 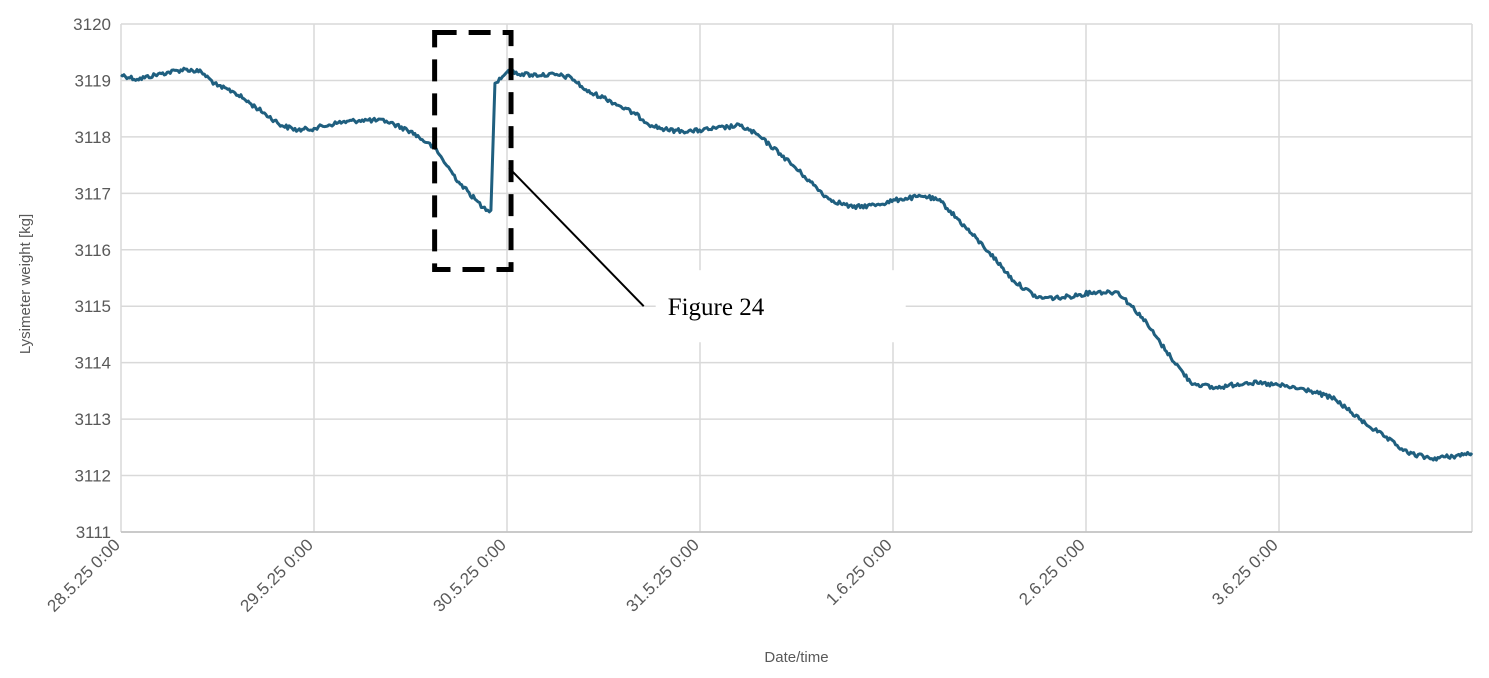 I want to click on y-tick-label: 3113, so click(x=92, y=419).